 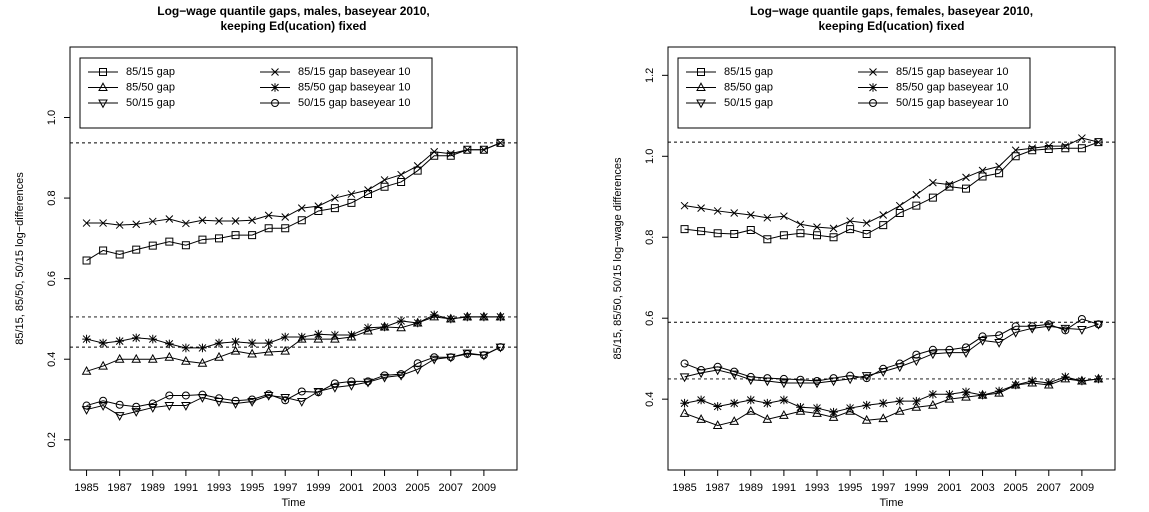 I want to click on y-axis-label: 85/15, 85/50, 50/15 log−differences, so click(x=20, y=258).